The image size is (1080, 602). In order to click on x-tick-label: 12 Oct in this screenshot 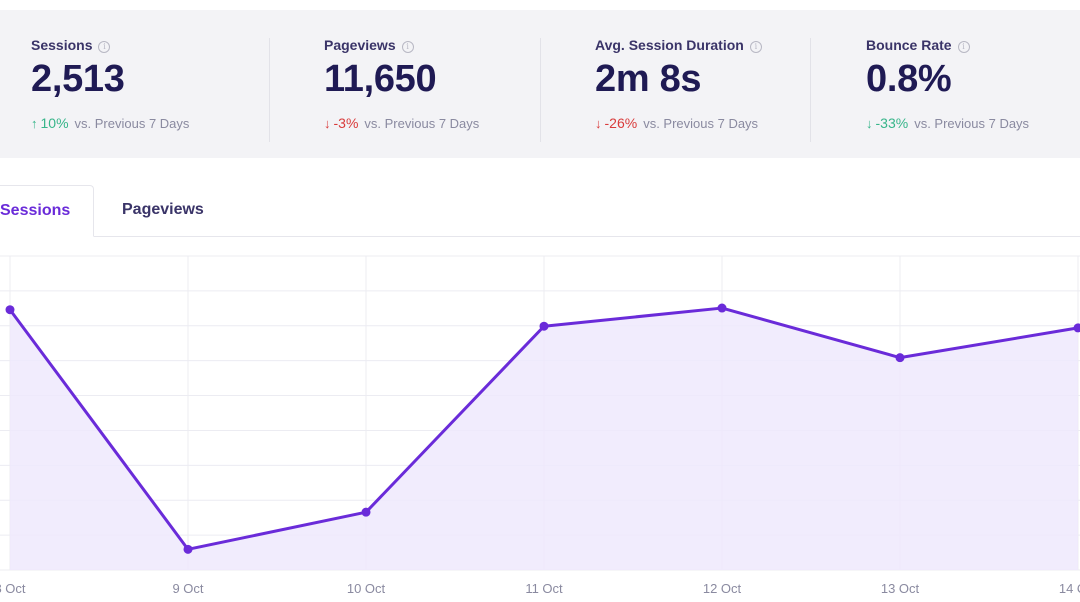, I will do `click(722, 588)`.